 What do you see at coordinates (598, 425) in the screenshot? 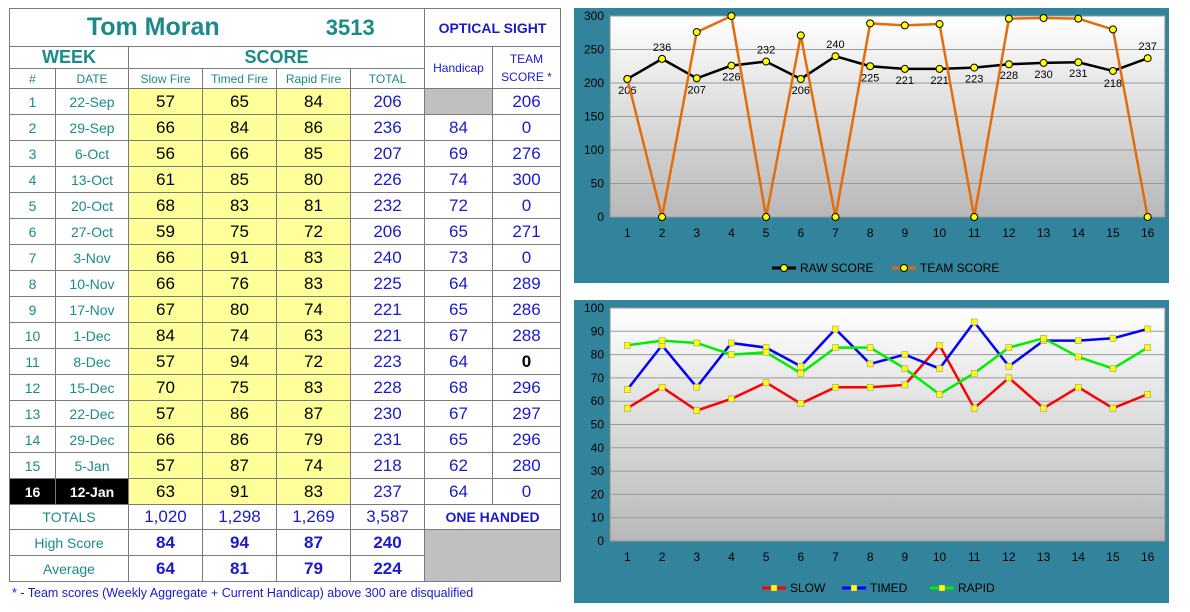
I see `y-tick-label: 50` at bounding box center [598, 425].